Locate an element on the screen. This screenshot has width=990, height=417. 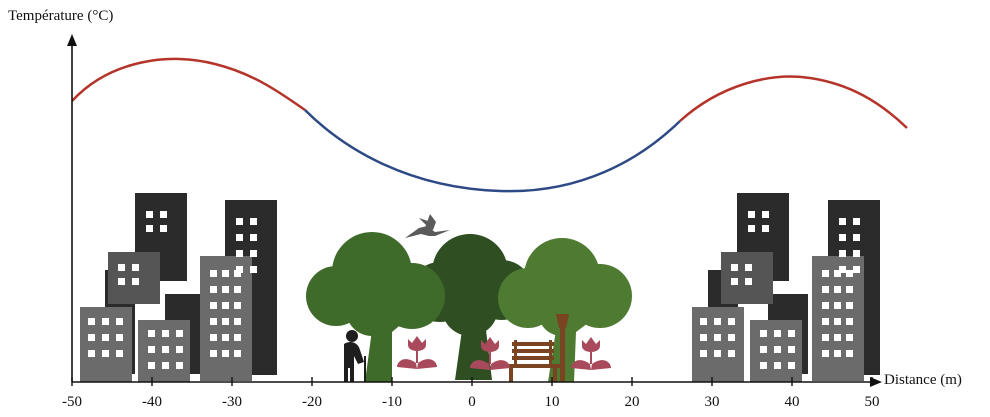
tree-right is located at coordinates (565, 310).